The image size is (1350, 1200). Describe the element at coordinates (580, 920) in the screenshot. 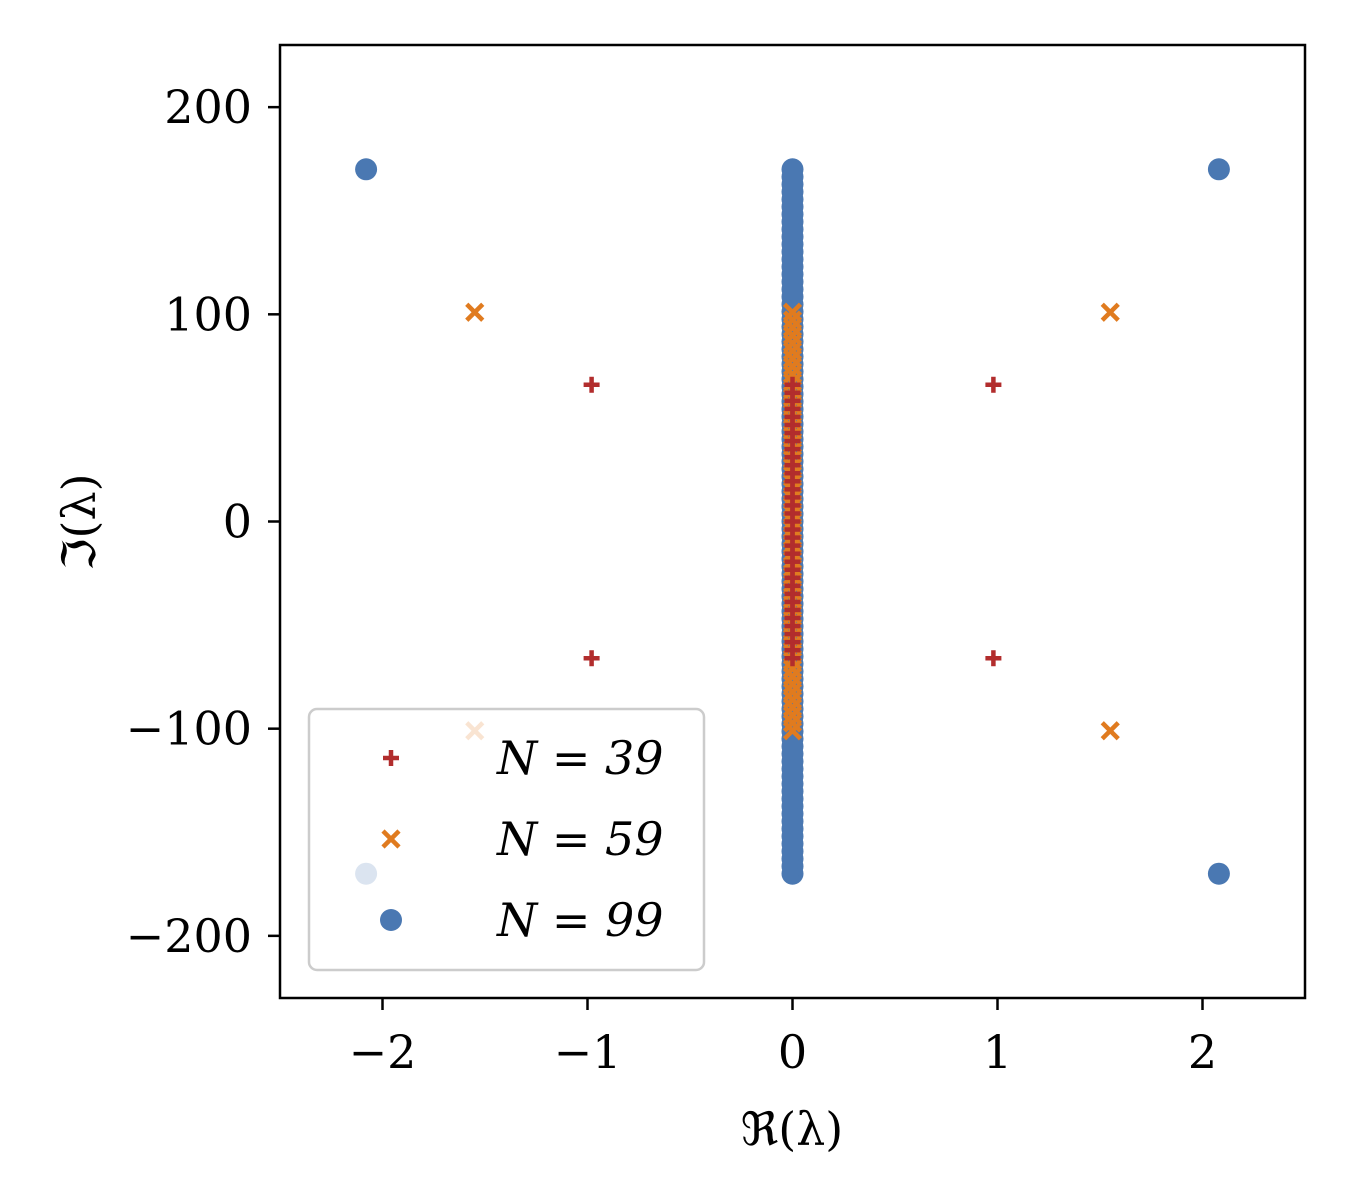

I see `legend-label: N = 99` at that location.